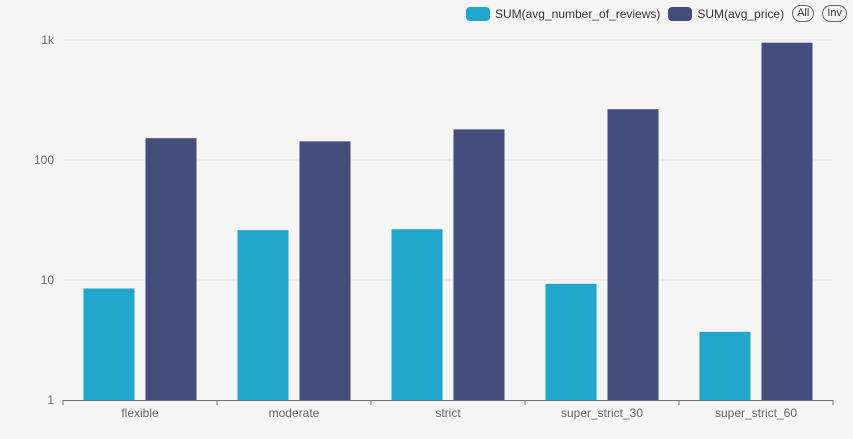 This screenshot has height=439, width=853. Describe the element at coordinates (577, 13) in the screenshot. I see `legend-label-reviews: SUM(avg_number_of_reviews)` at that location.